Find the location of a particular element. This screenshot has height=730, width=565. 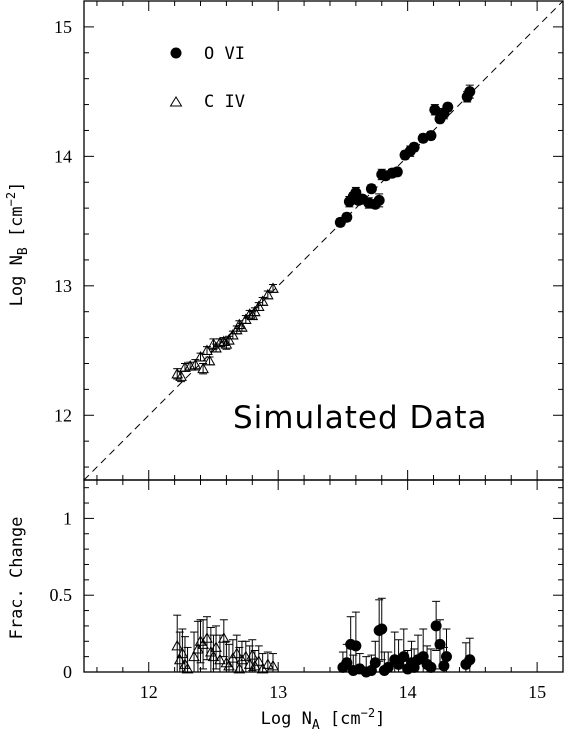

top-y-axis-label: Log NB [cm−2] is located at coordinates (17, 244).